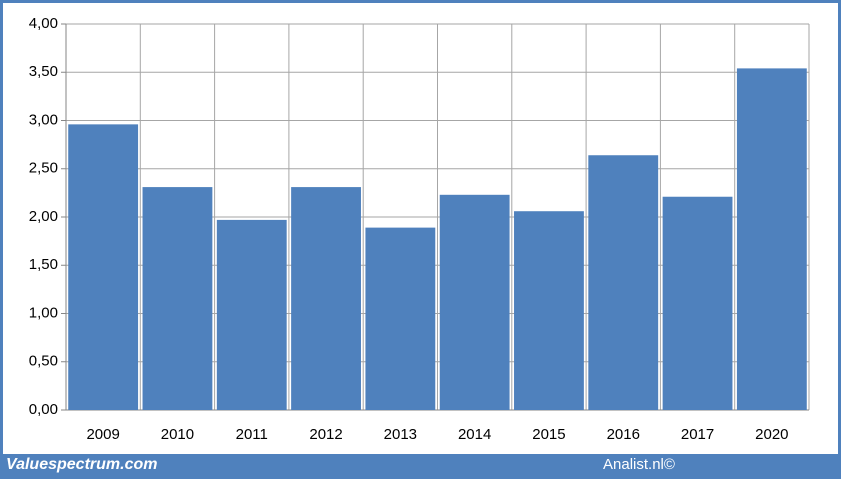 This screenshot has width=841, height=484. I want to click on x-tick-label: 2011, so click(252, 434).